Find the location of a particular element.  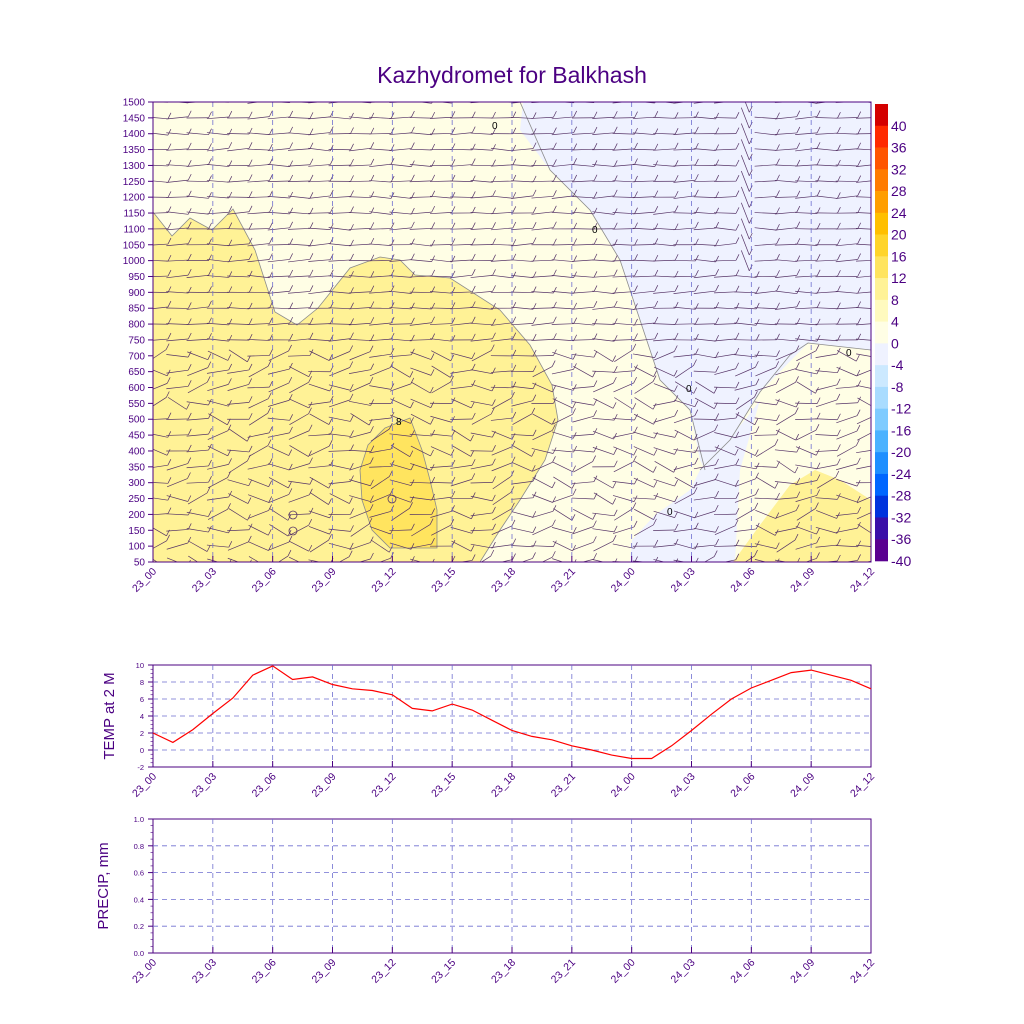

y-tick-label: 10 is located at coordinates (140, 665).